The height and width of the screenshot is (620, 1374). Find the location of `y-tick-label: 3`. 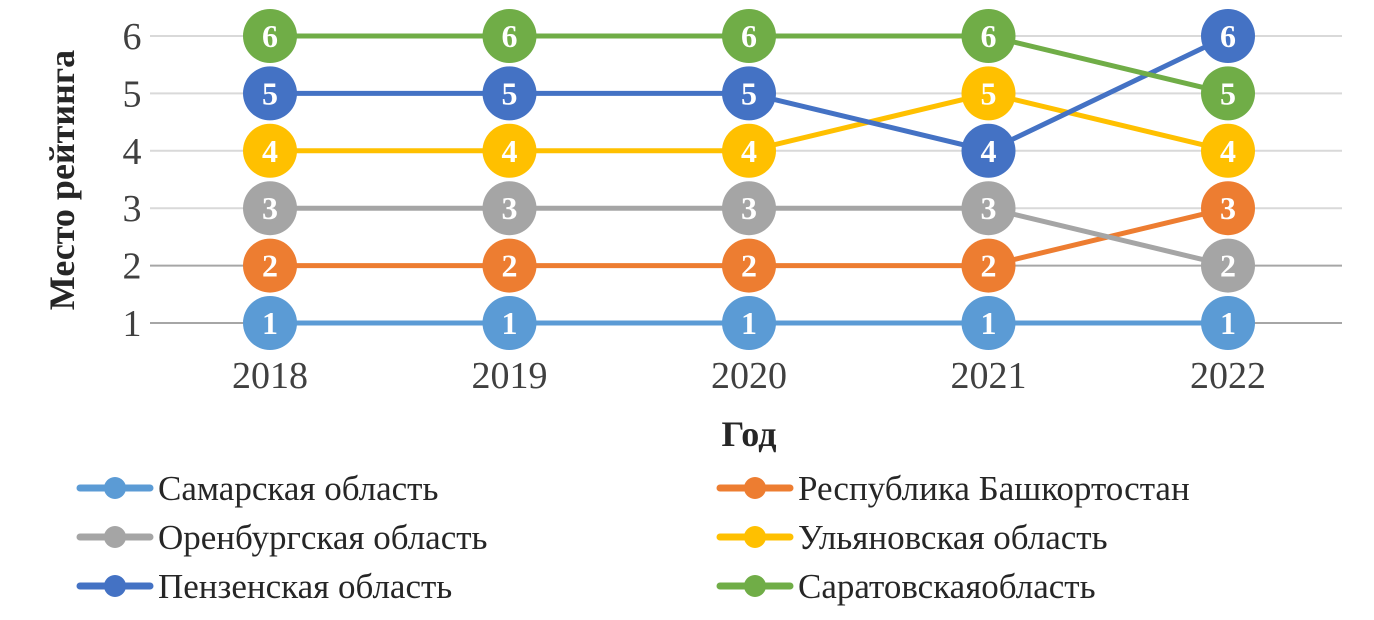

y-tick-label: 3 is located at coordinates (132, 209).